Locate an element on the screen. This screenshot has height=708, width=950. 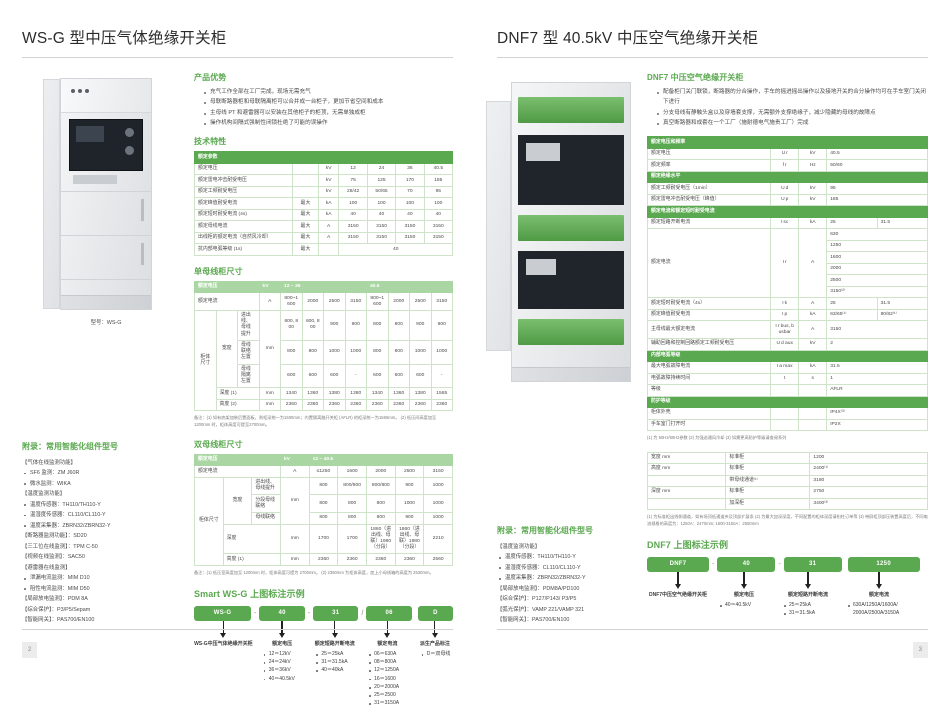
control-panel is located at coordinates (106, 145).